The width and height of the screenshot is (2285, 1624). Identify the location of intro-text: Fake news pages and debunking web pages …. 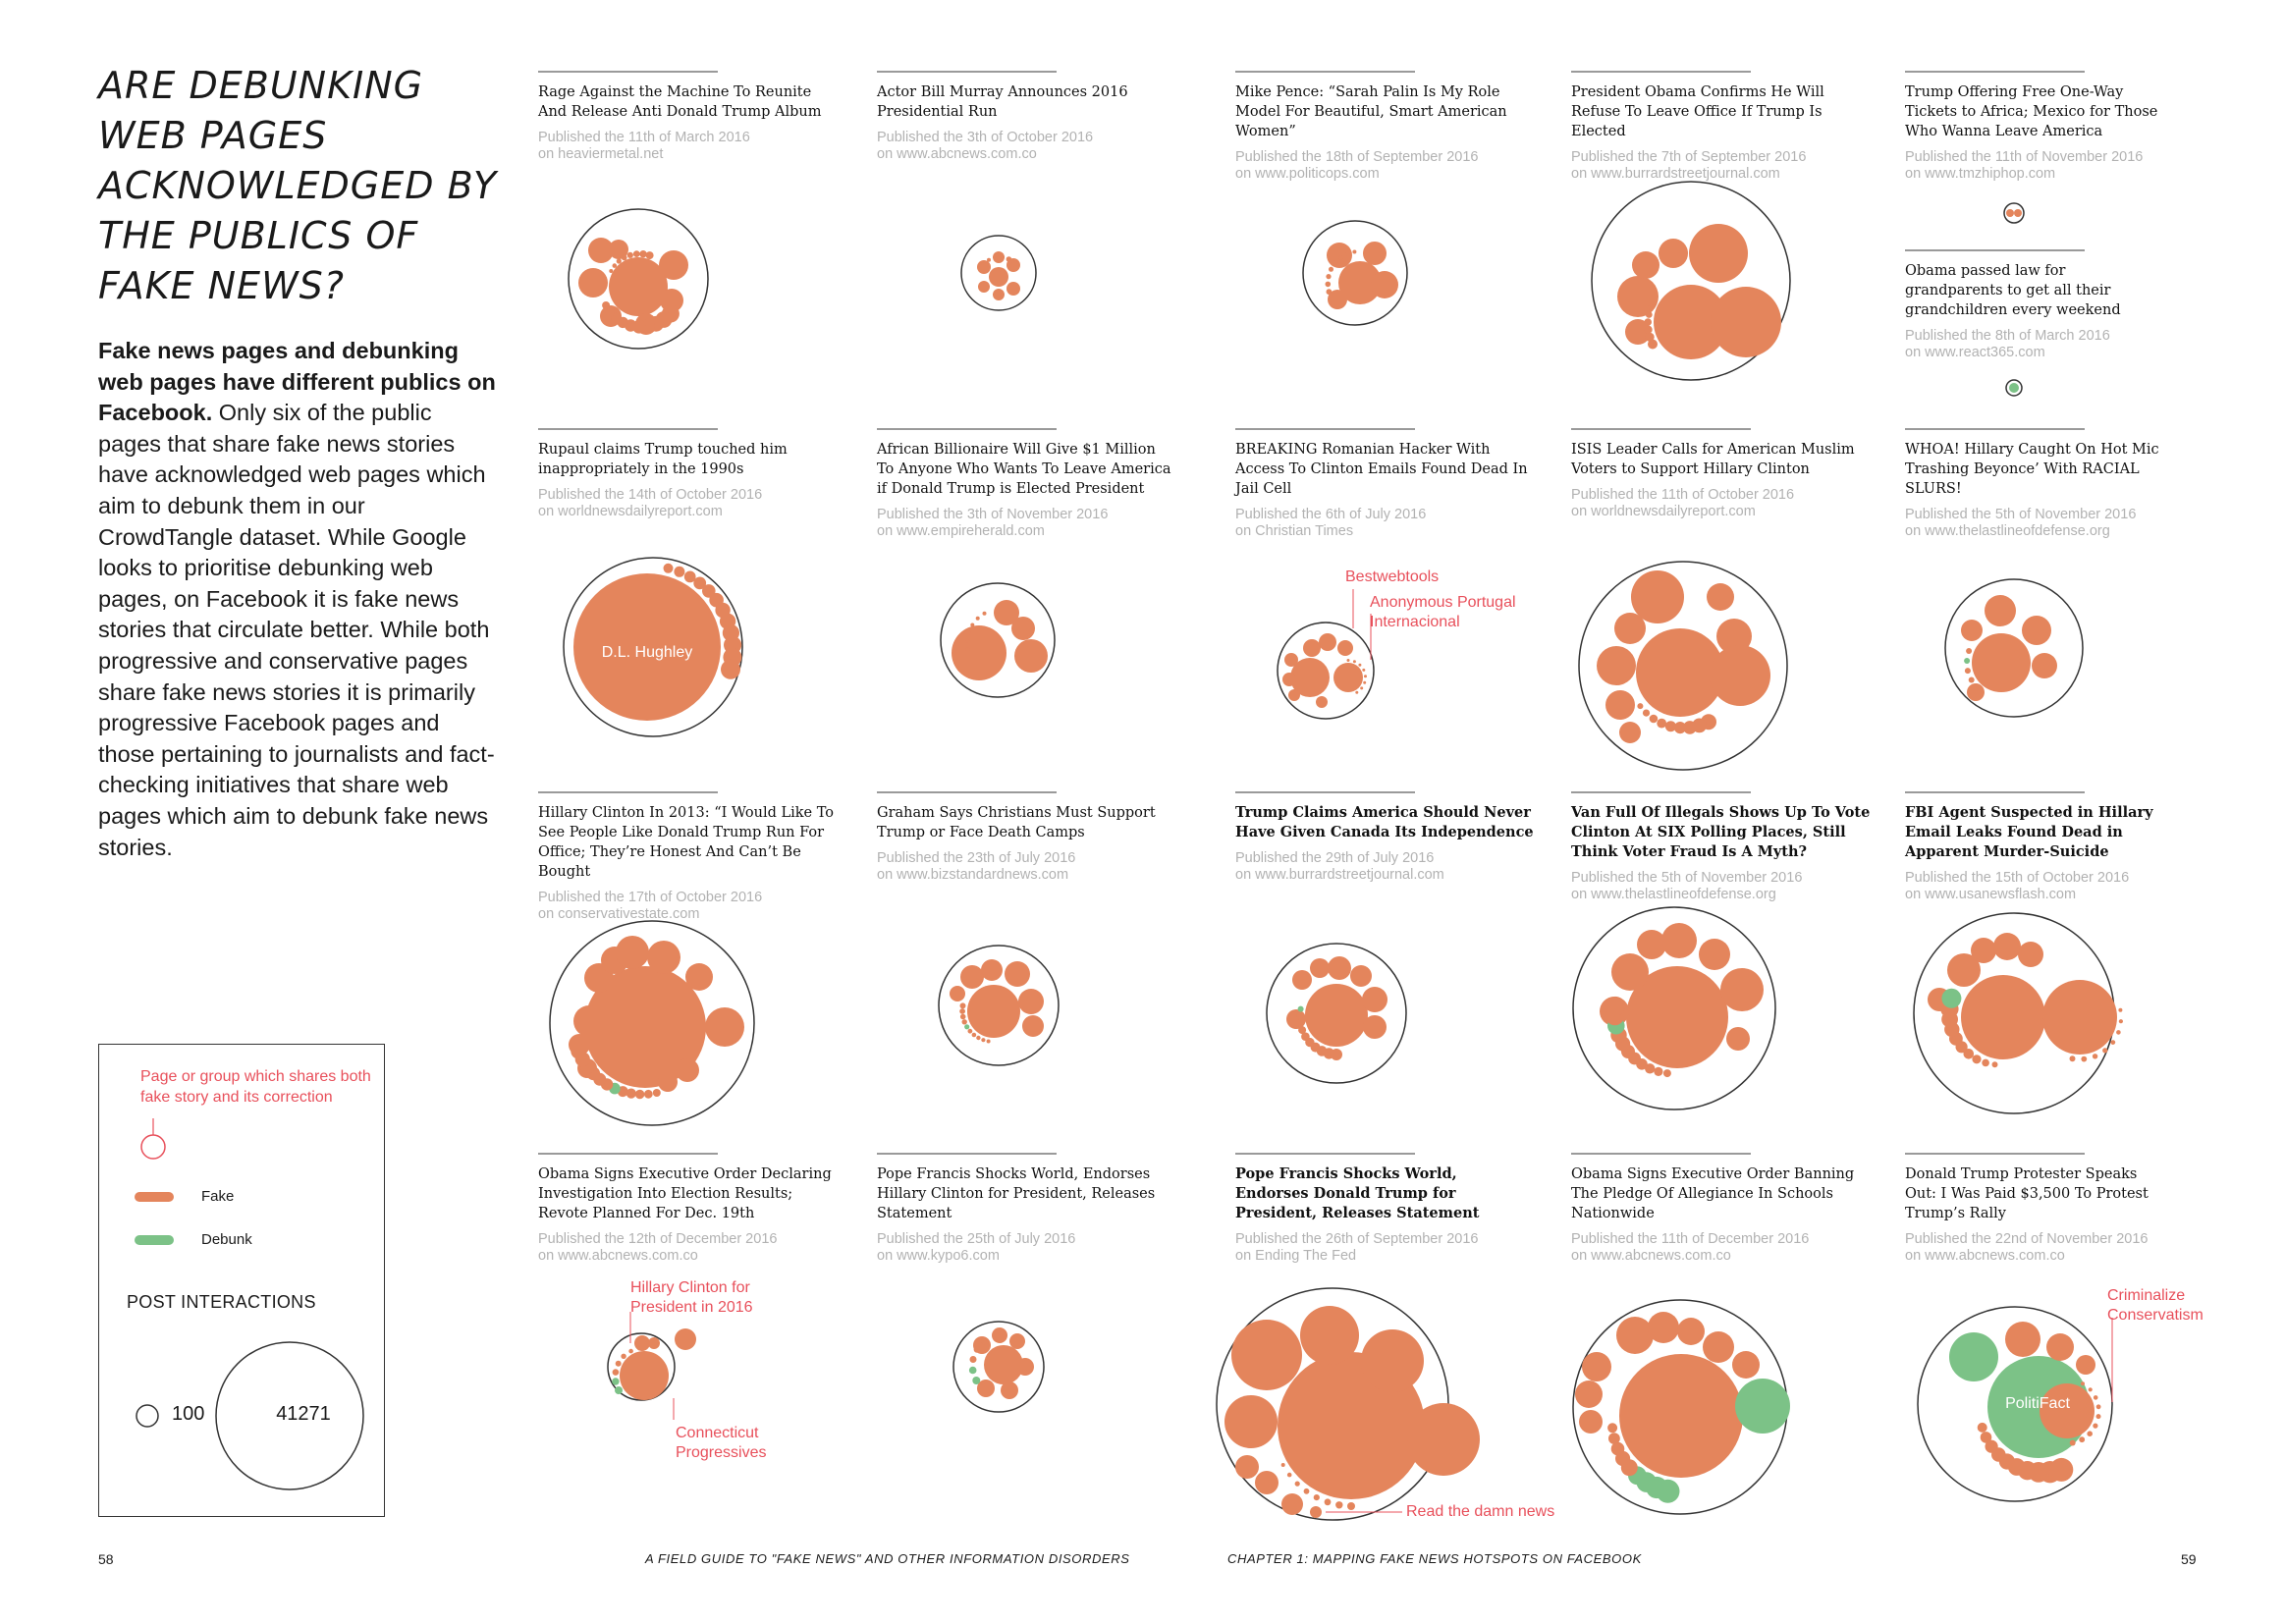
(298, 599).